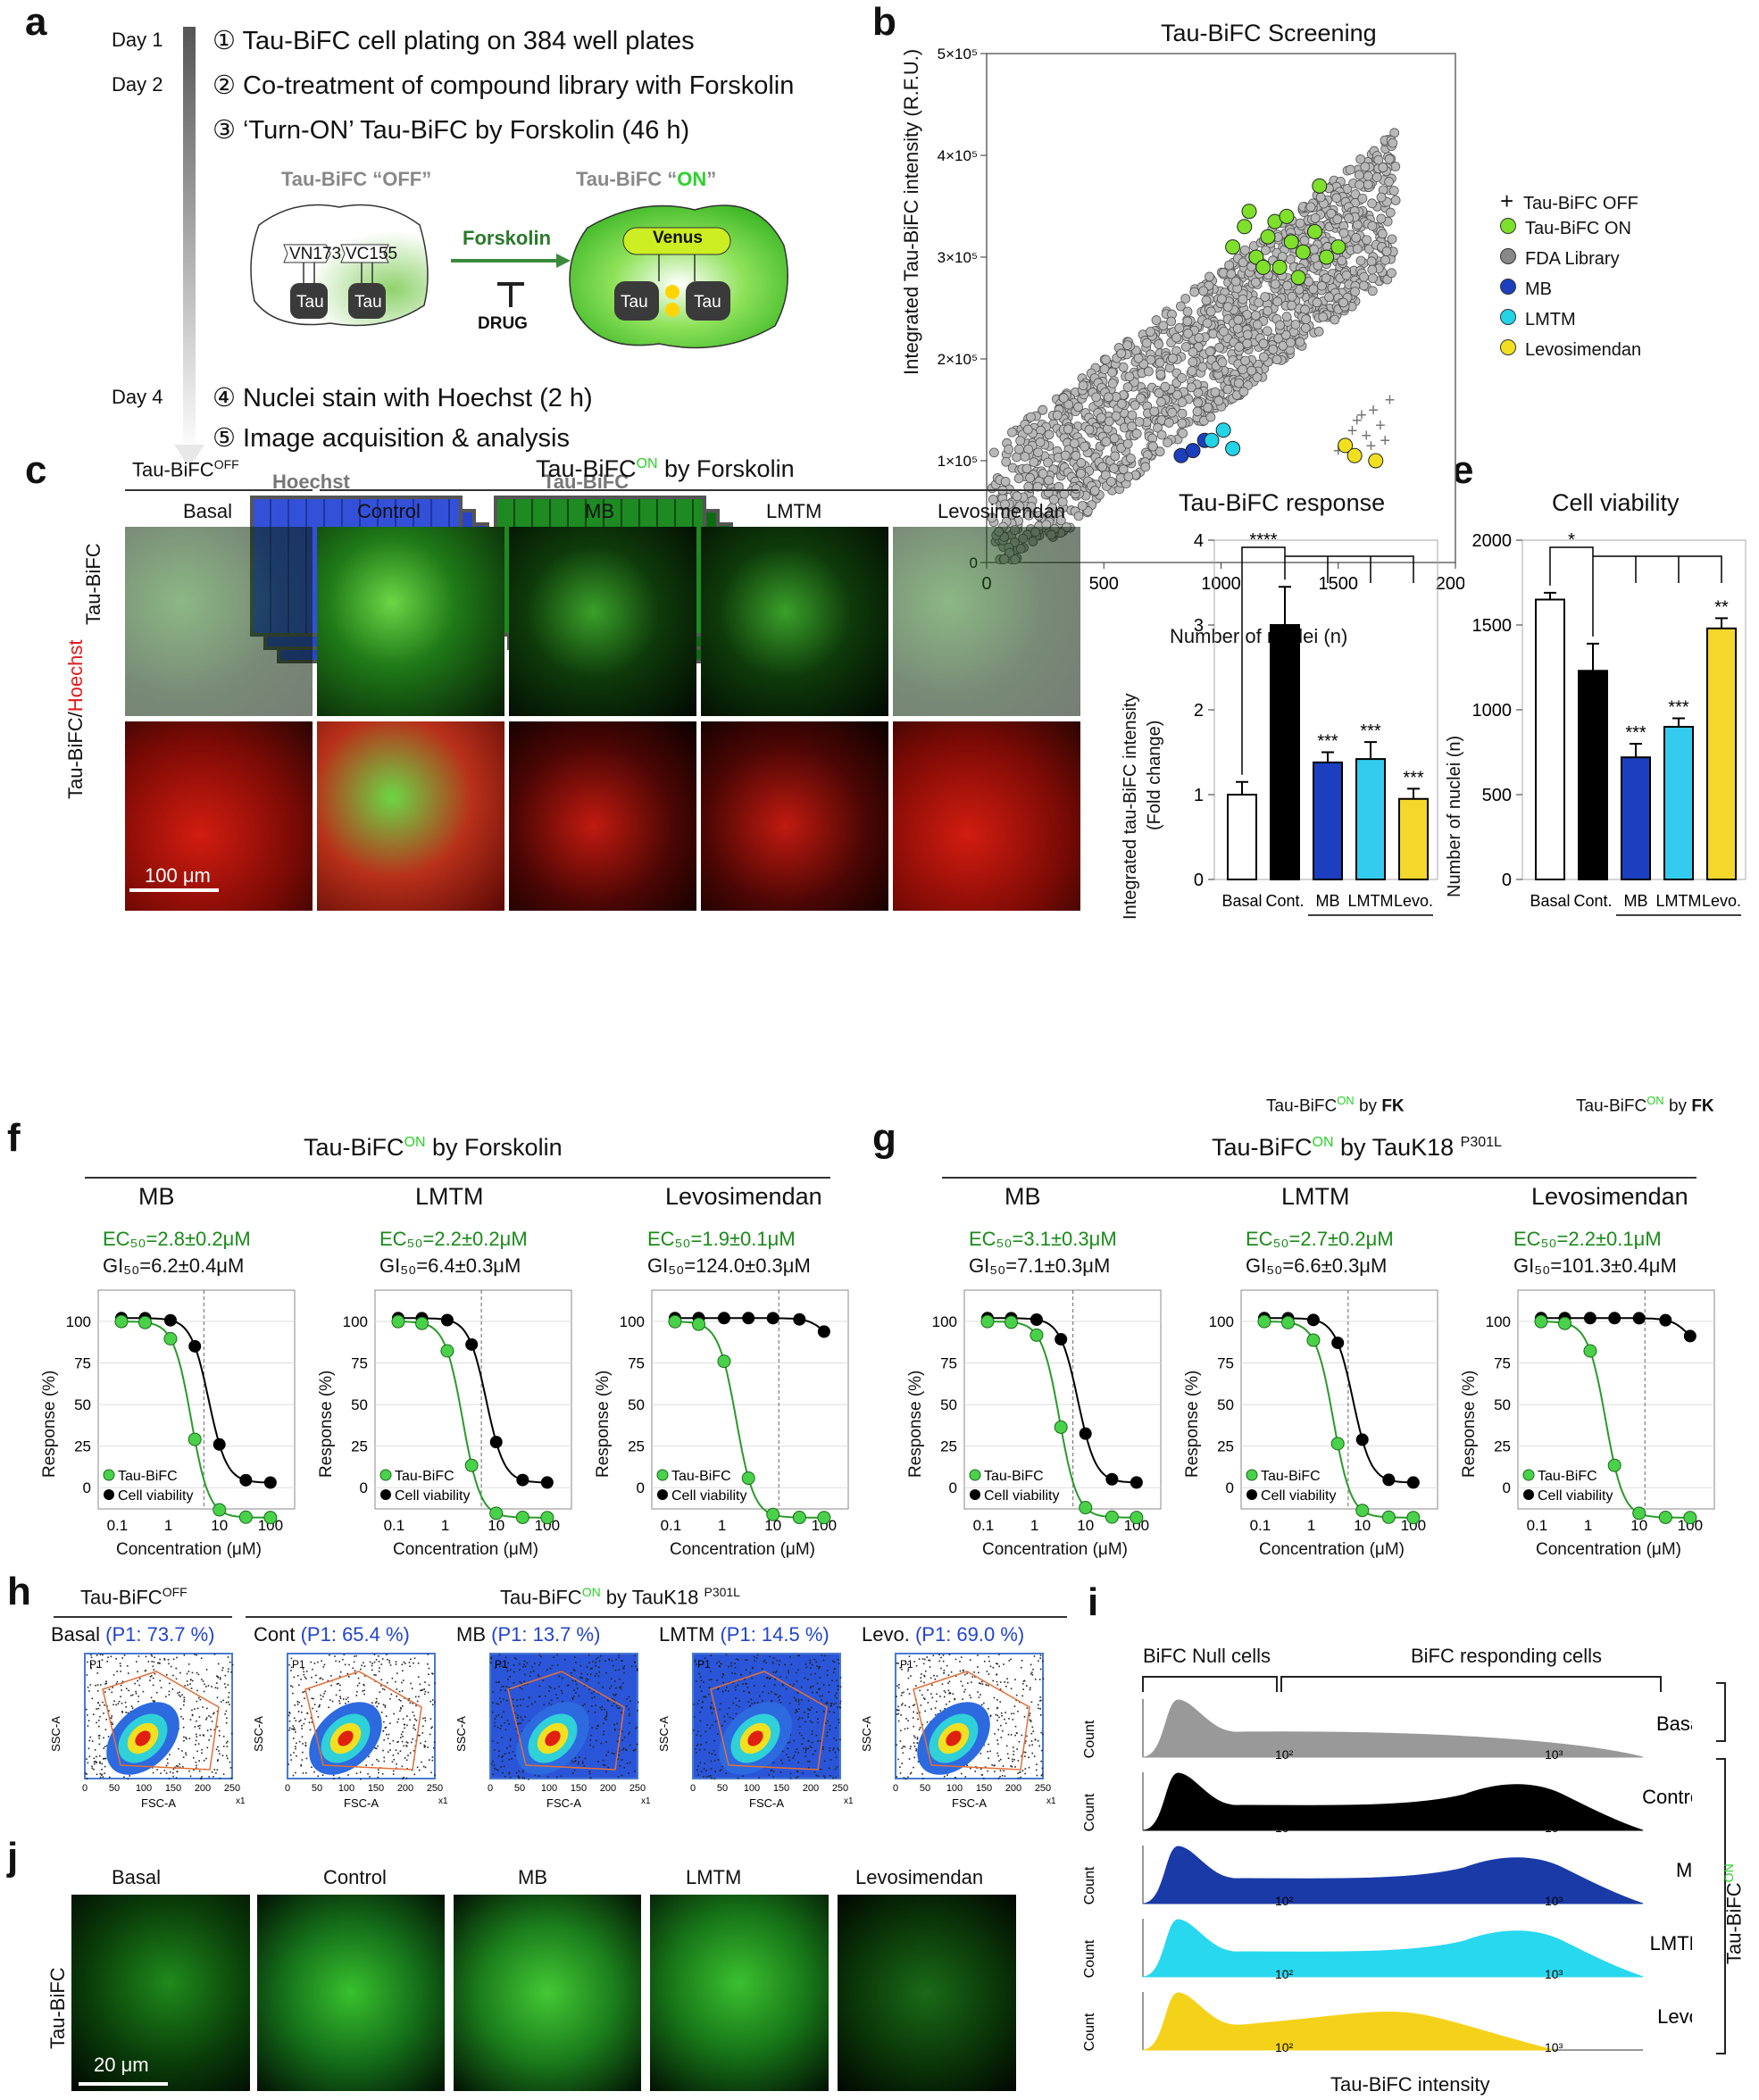 Image resolution: width=1759 pixels, height=2100 pixels. I want to click on x-tick-label: 0, so click(287, 1789).